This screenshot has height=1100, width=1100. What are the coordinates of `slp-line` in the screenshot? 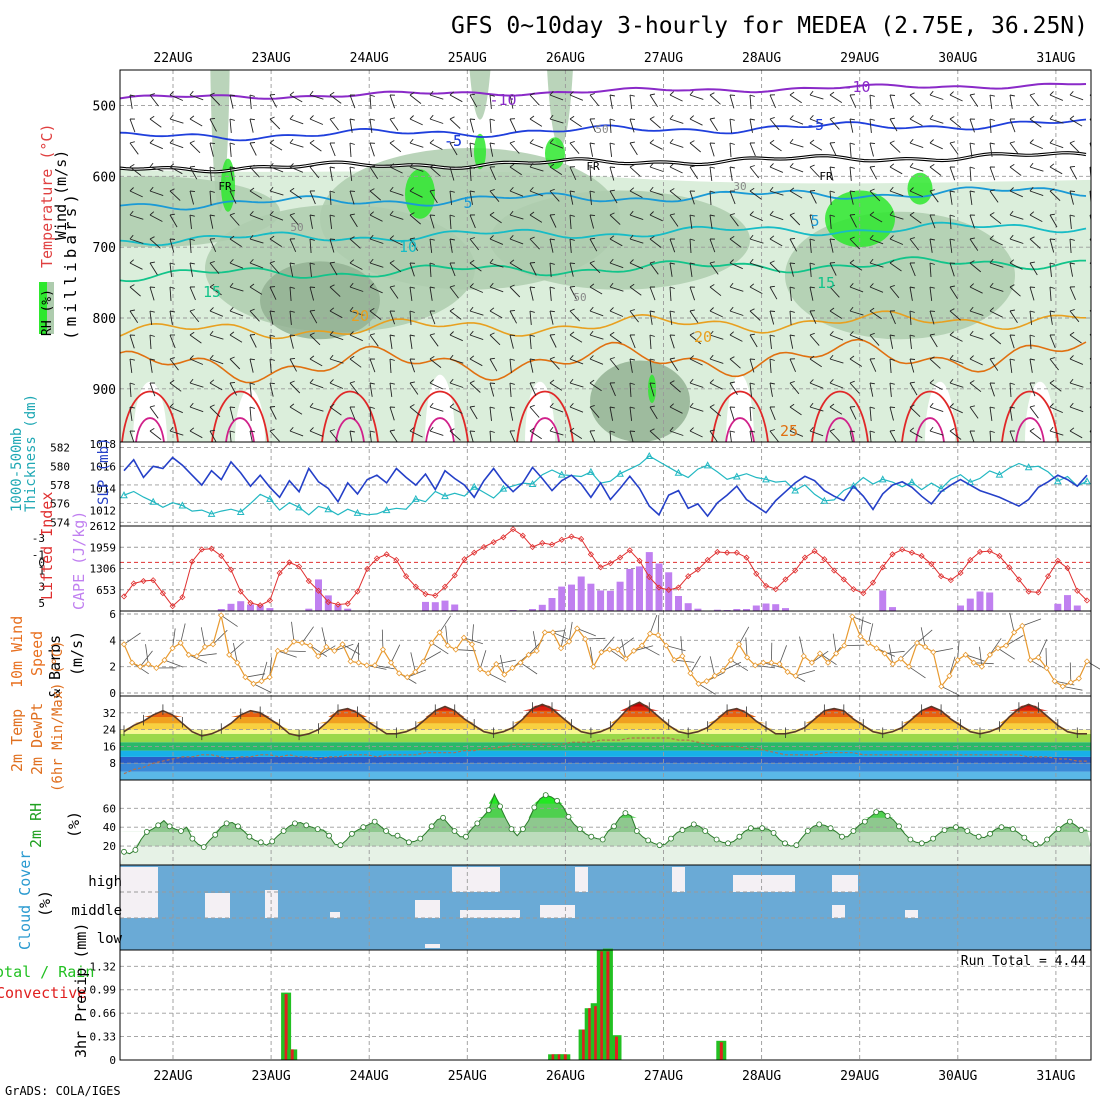 It's located at (605, 487).